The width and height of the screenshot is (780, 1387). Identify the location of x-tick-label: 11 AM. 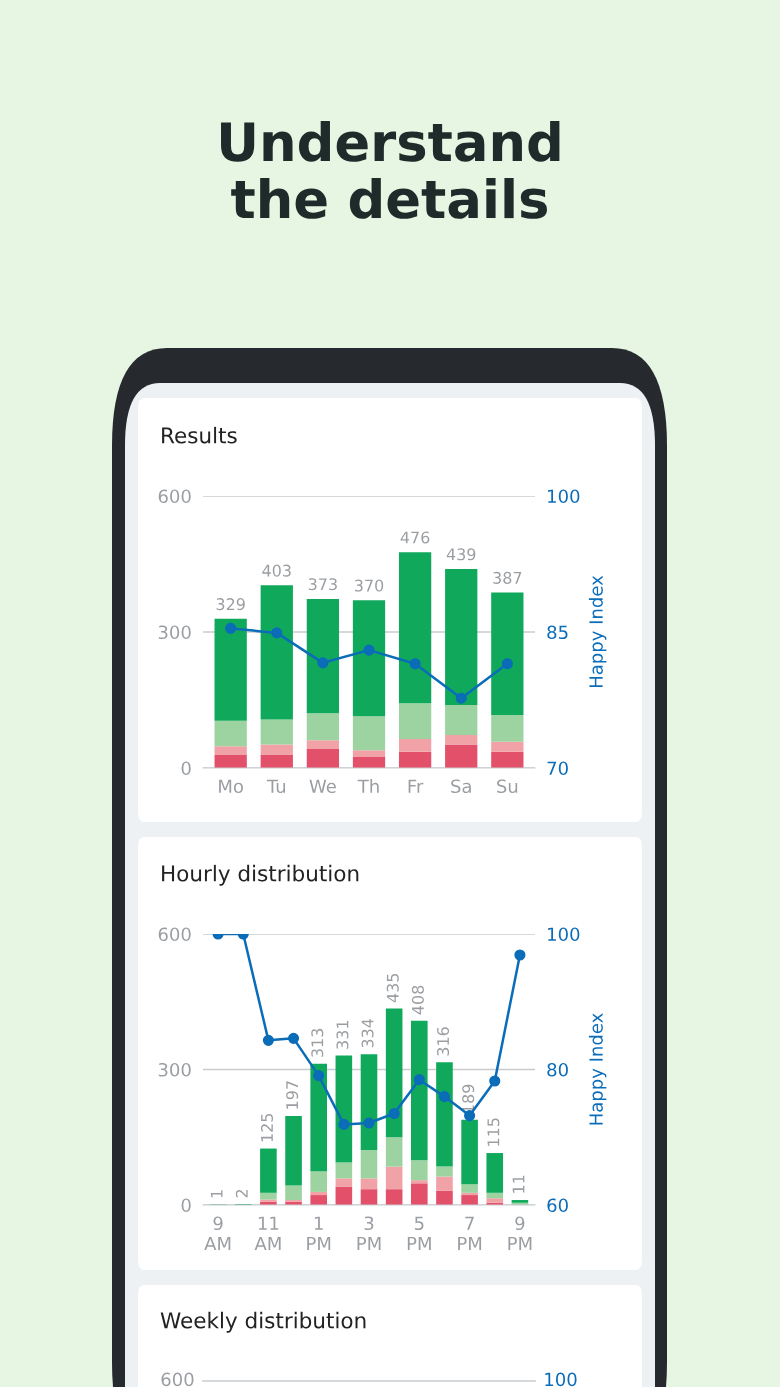
(267, 1233).